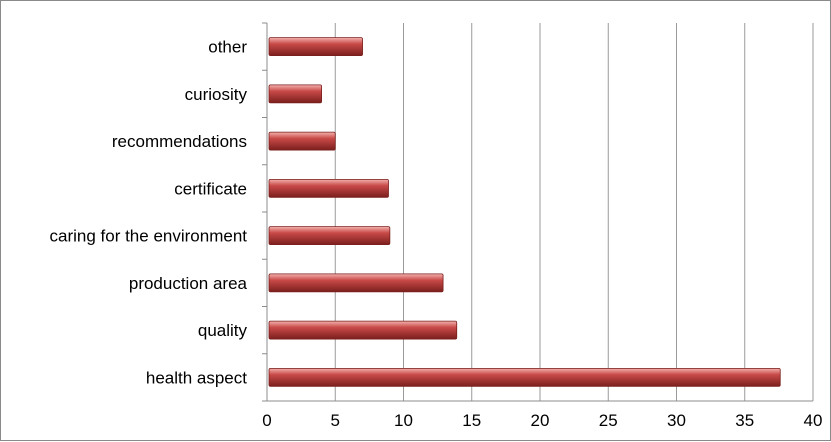 The height and width of the screenshot is (442, 831). I want to click on category-label: quality, so click(223, 330).